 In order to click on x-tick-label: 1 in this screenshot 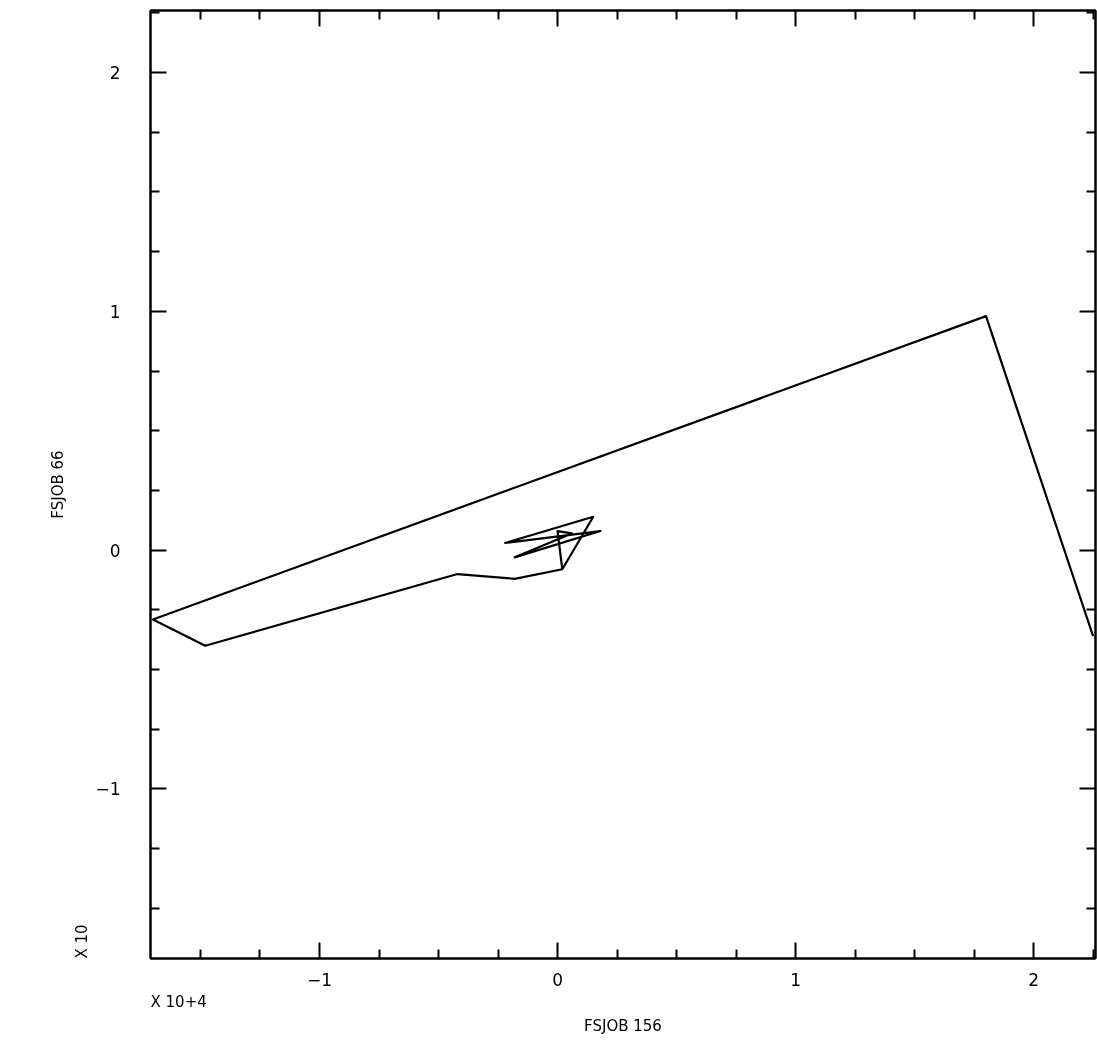, I will do `click(795, 979)`.